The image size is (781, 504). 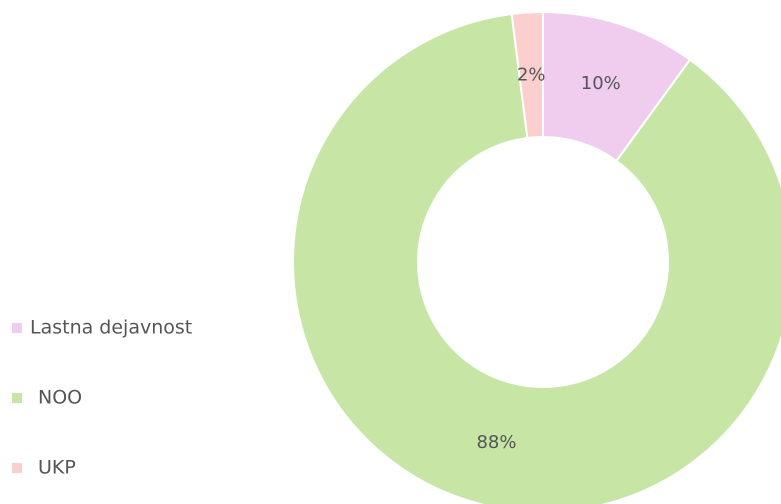 What do you see at coordinates (57, 468) in the screenshot?
I see `legend-label: UKP` at bounding box center [57, 468].